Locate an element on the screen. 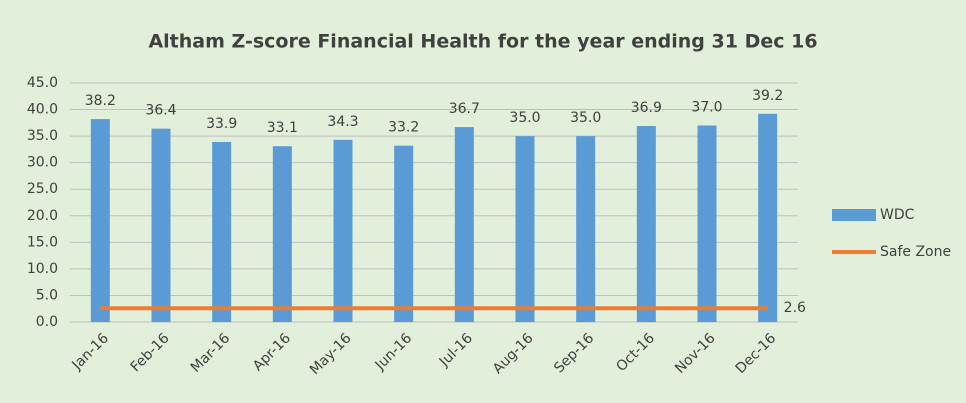  y-tick-label: 5.0 is located at coordinates (47, 295).